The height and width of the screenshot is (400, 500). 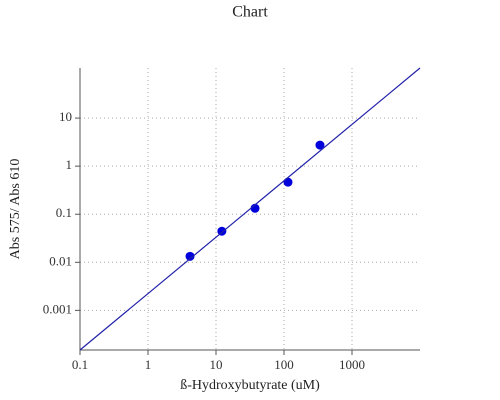 I want to click on y-axis-title: Abs 575/ Abs 610, so click(x=15, y=209).